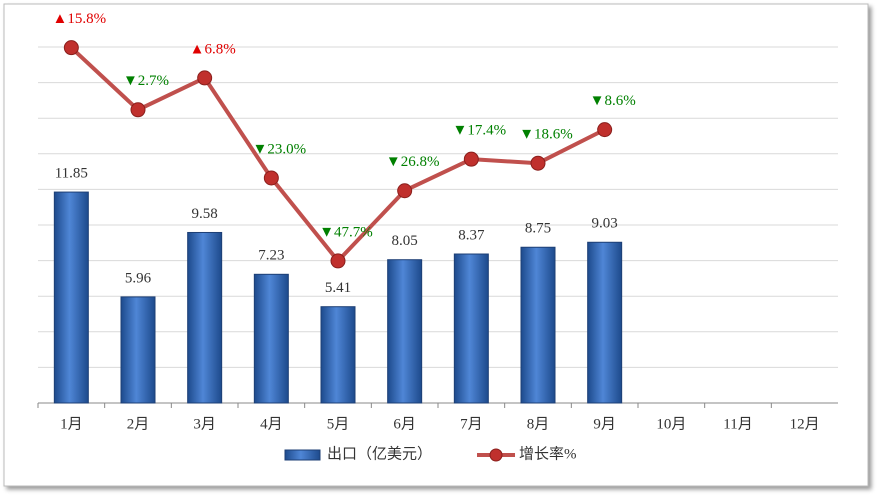 This screenshot has width=881, height=497. I want to click on x-tick-label: 4月, so click(271, 424).